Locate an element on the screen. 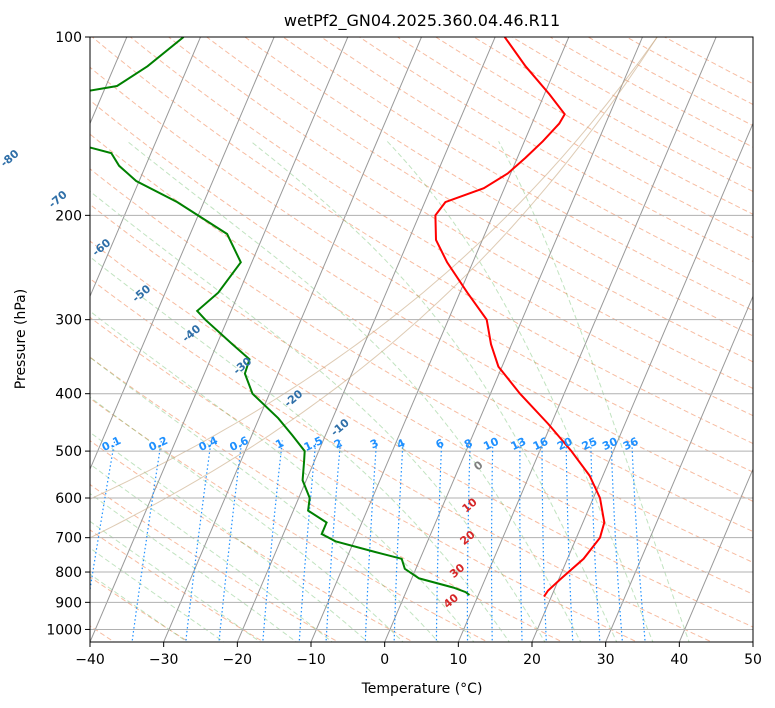  x-tick-label: −30 is located at coordinates (164, 660).